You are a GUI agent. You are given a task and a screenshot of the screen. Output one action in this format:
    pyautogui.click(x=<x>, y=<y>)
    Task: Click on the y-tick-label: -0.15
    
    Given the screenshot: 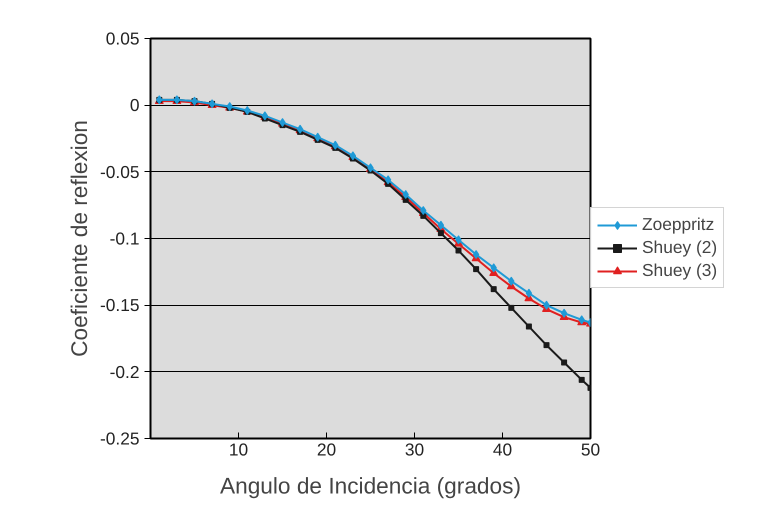 What is the action you would take?
    pyautogui.click(x=120, y=305)
    